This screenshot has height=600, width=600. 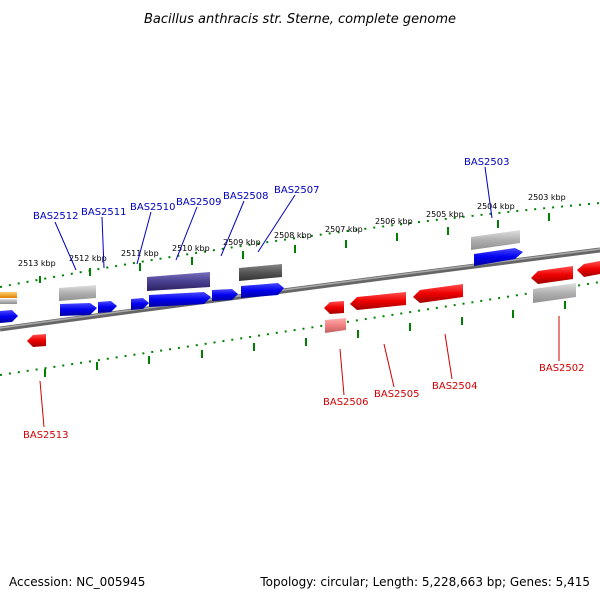 What do you see at coordinates (225, 295) in the screenshot?
I see `gene-bas2508-arrow` at bounding box center [225, 295].